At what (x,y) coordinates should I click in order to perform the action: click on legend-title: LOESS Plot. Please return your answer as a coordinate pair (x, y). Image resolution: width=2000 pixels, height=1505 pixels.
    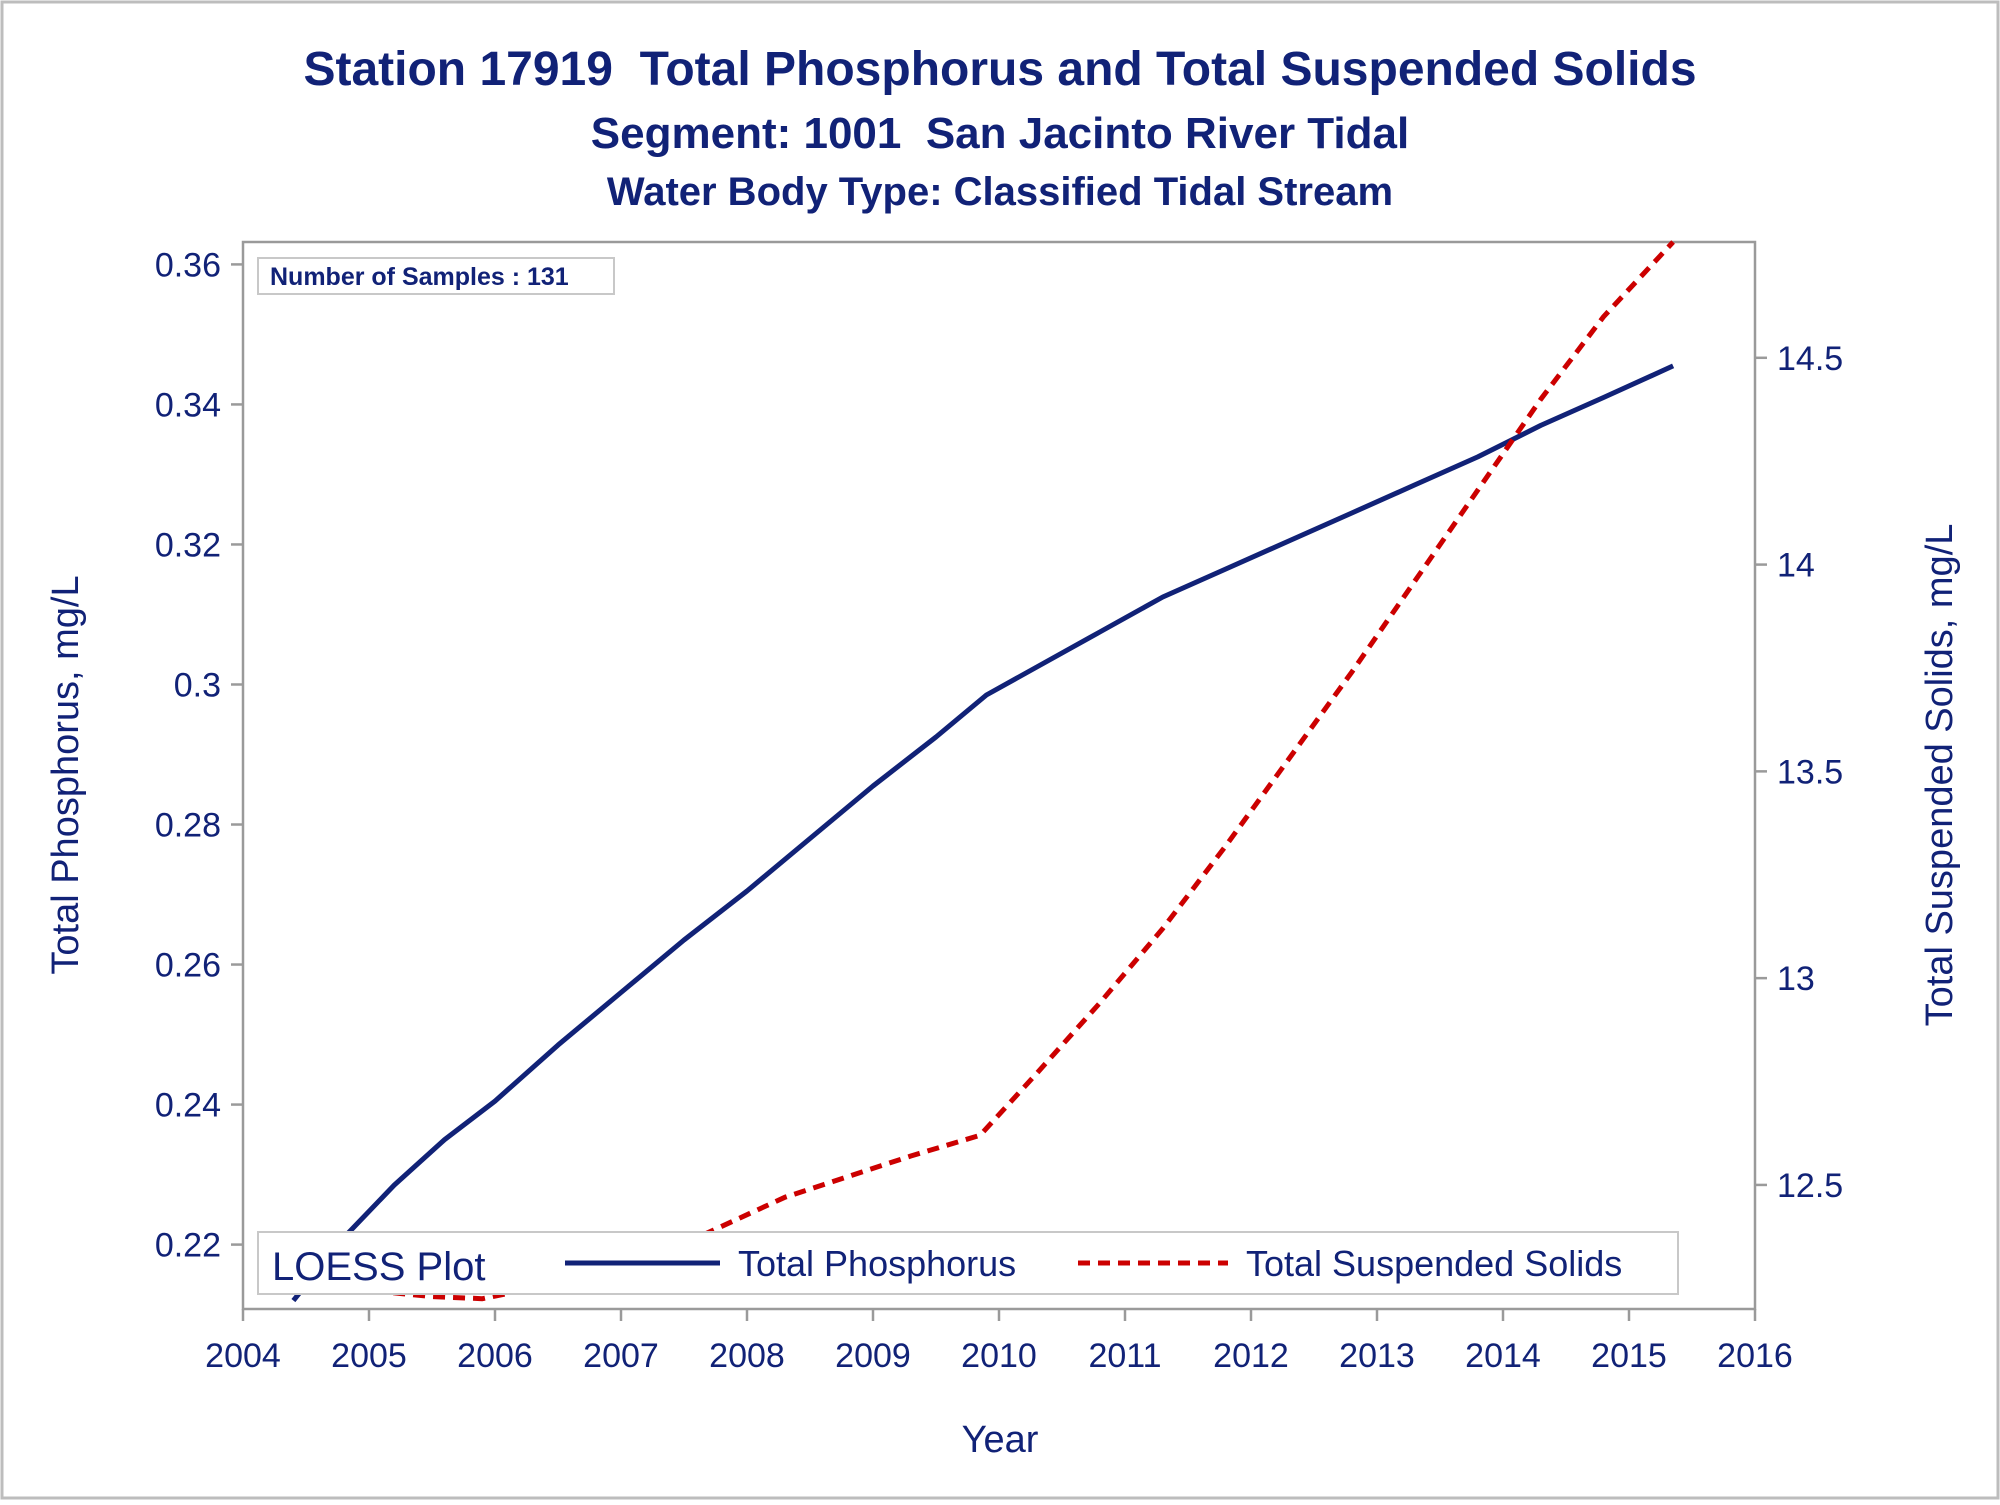
    Looking at the image, I should click on (378, 1267).